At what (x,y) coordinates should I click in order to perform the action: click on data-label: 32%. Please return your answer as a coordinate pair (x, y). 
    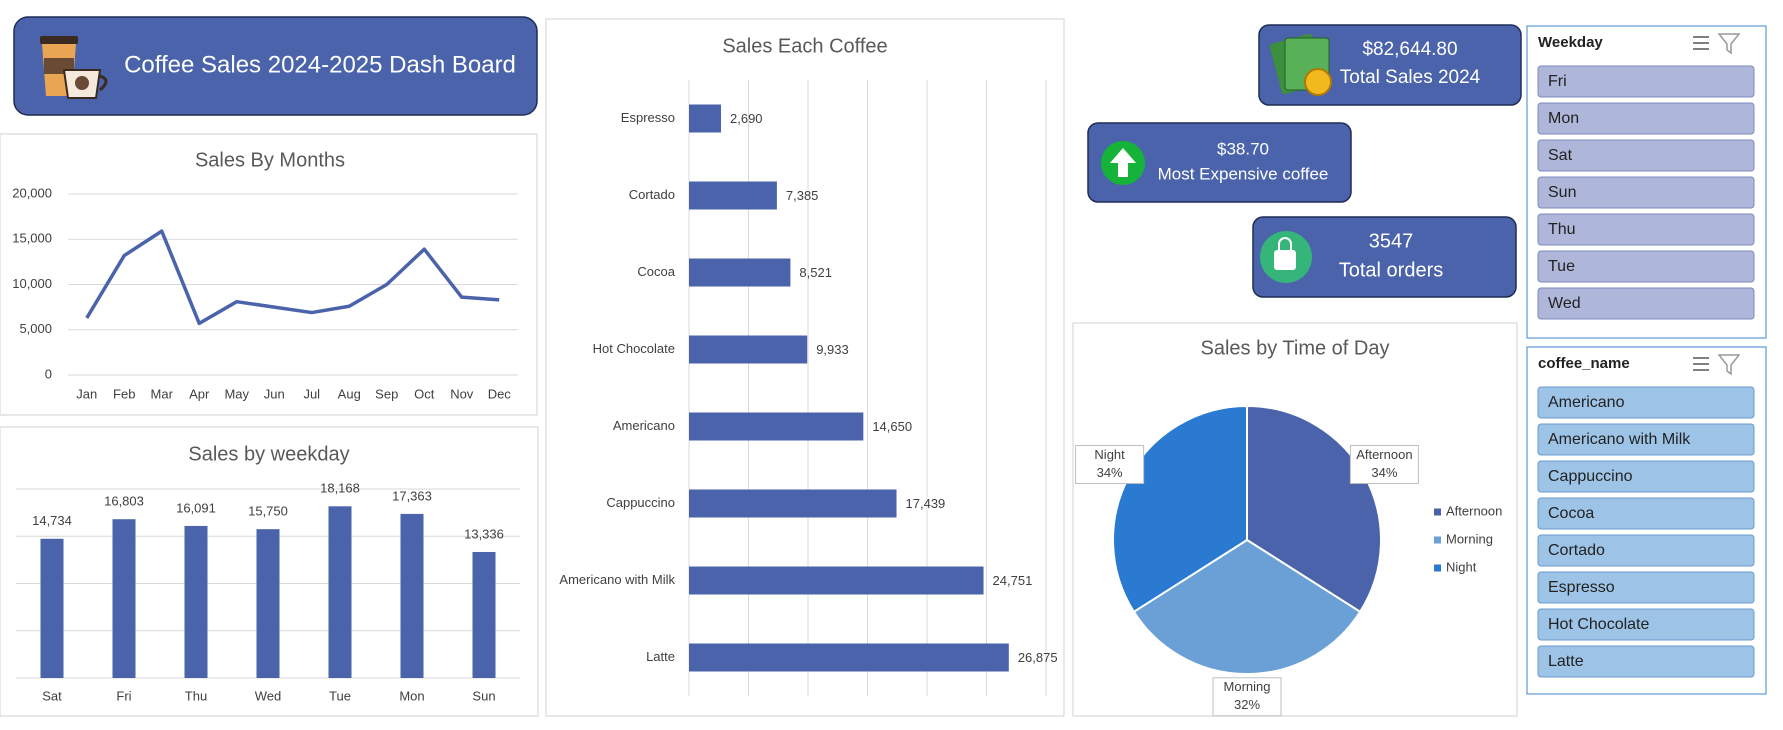
    Looking at the image, I should click on (1247, 704).